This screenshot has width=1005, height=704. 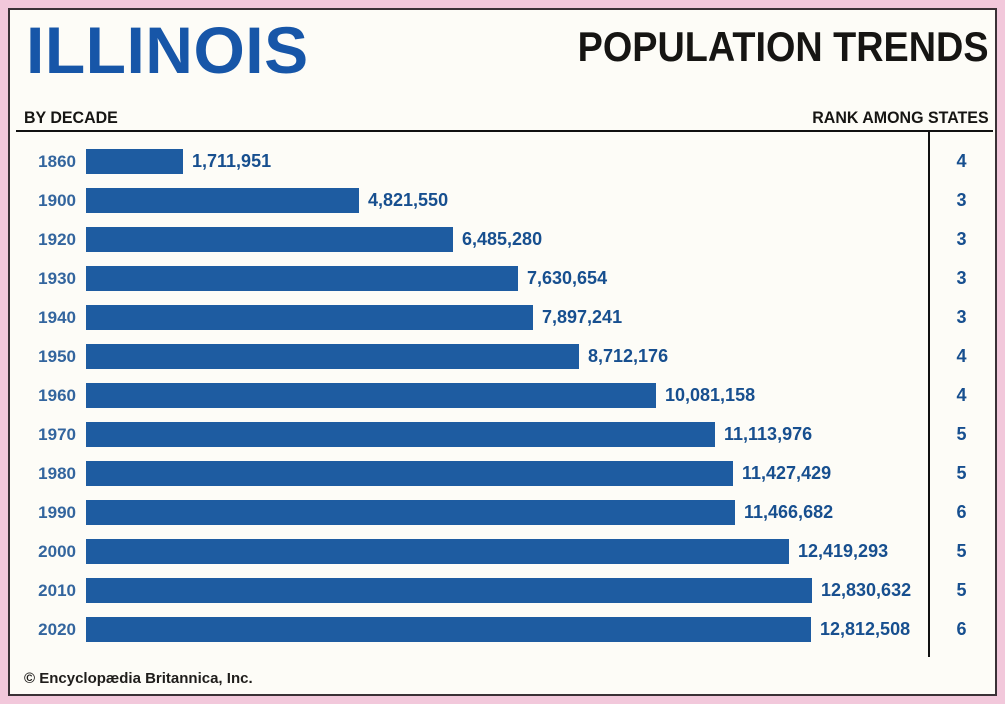 What do you see at coordinates (57, 278) in the screenshot?
I see `year-label: 1930` at bounding box center [57, 278].